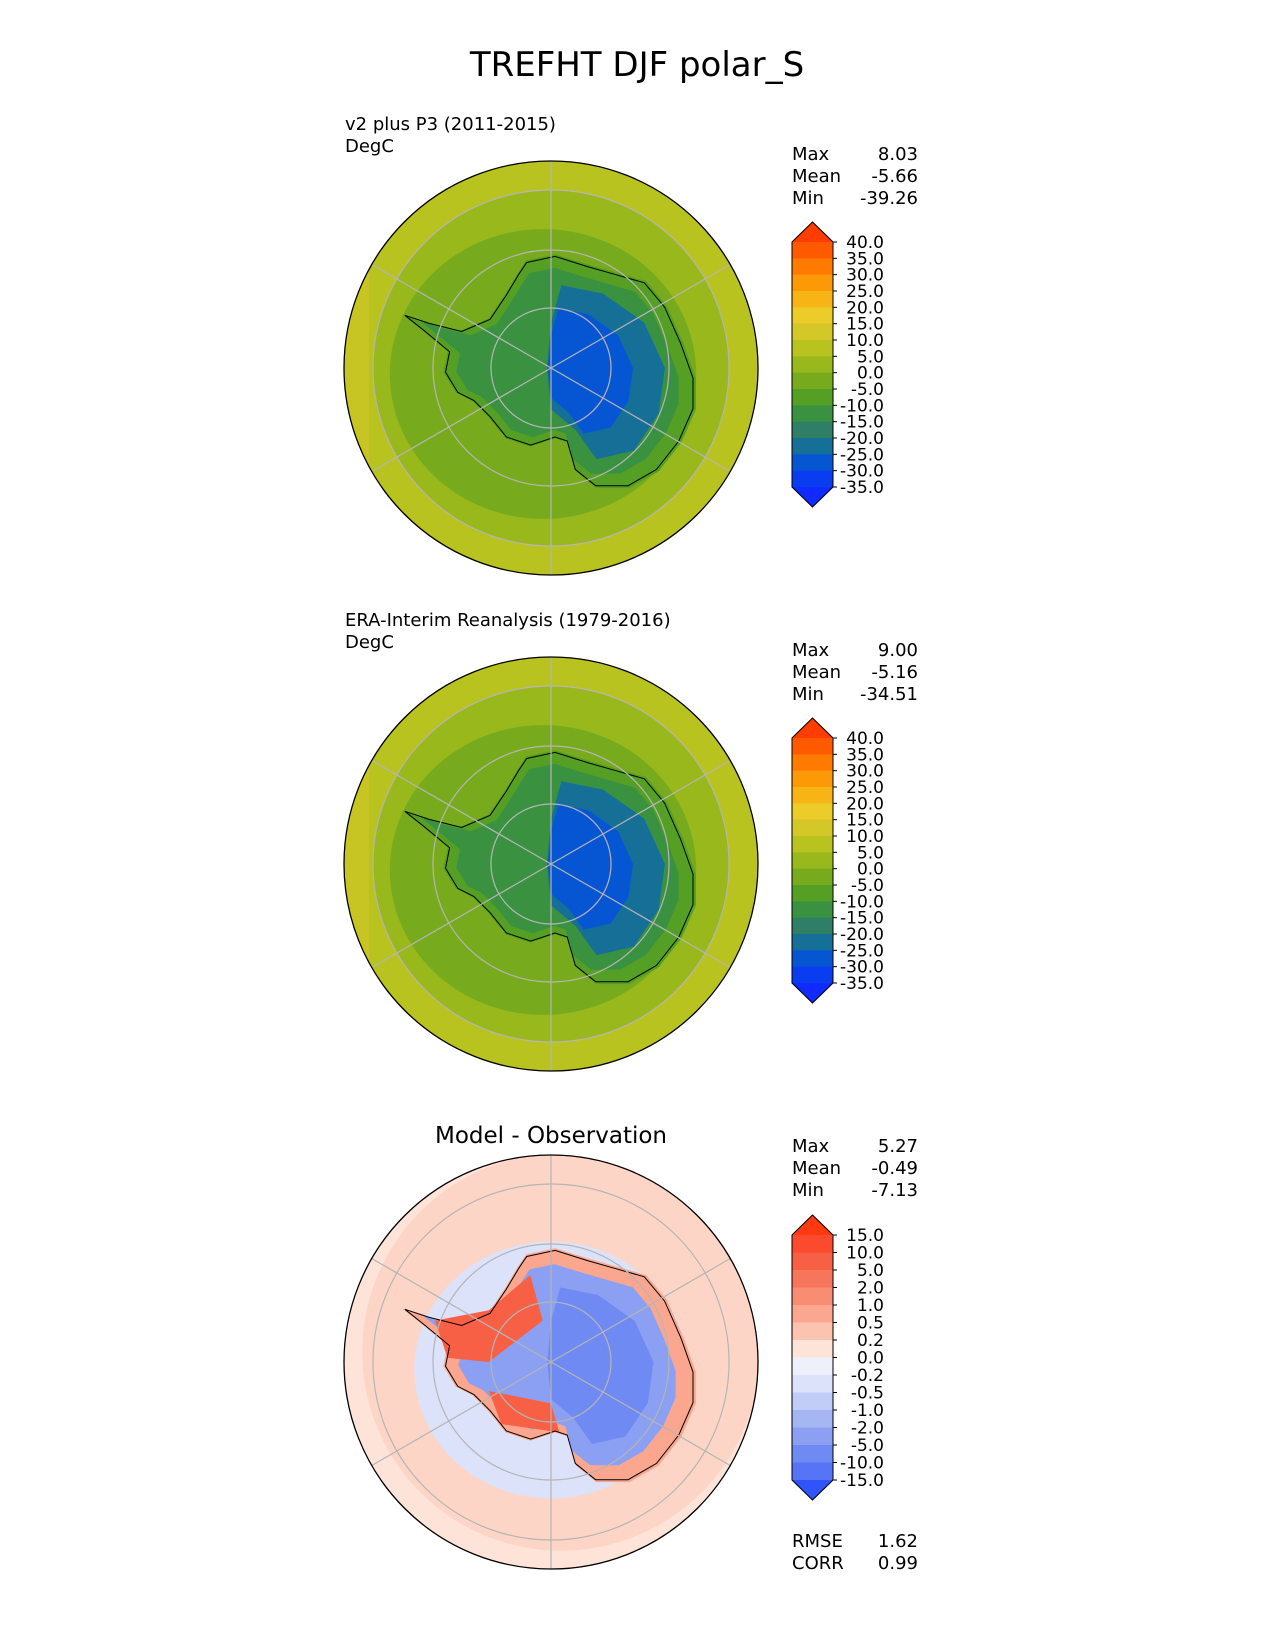  Describe the element at coordinates (898, 154) in the screenshot. I see `stat-value: 8.03` at that location.